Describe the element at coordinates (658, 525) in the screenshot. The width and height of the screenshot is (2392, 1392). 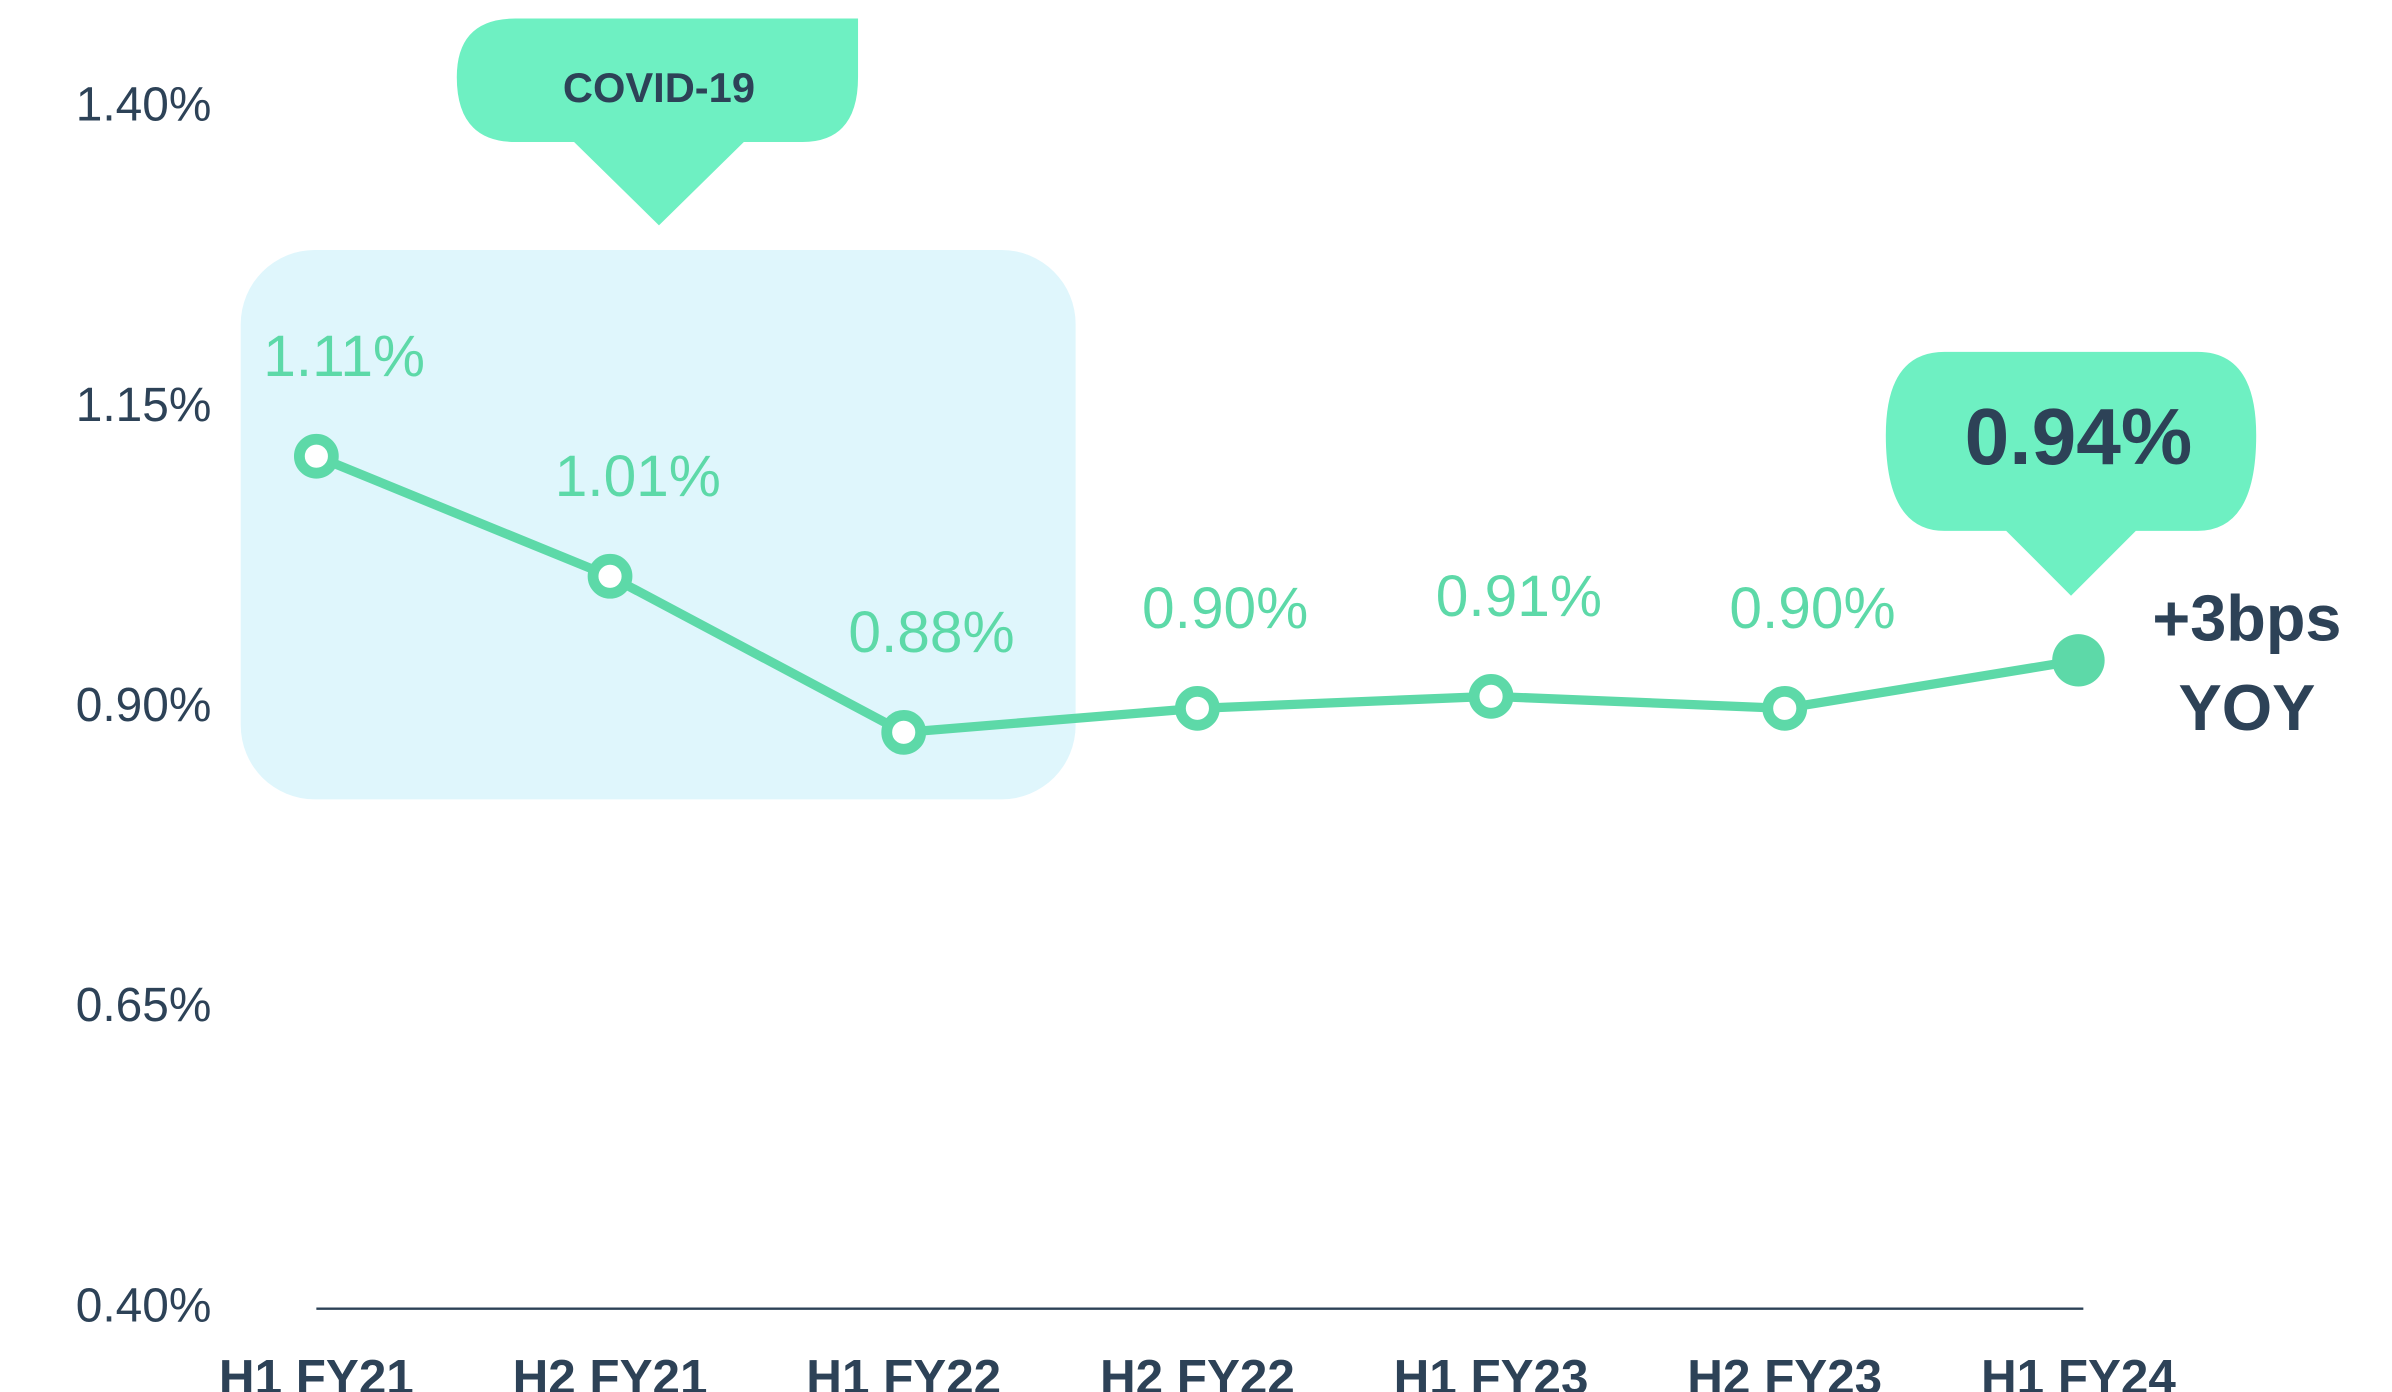
I see `covid-highlight` at that location.